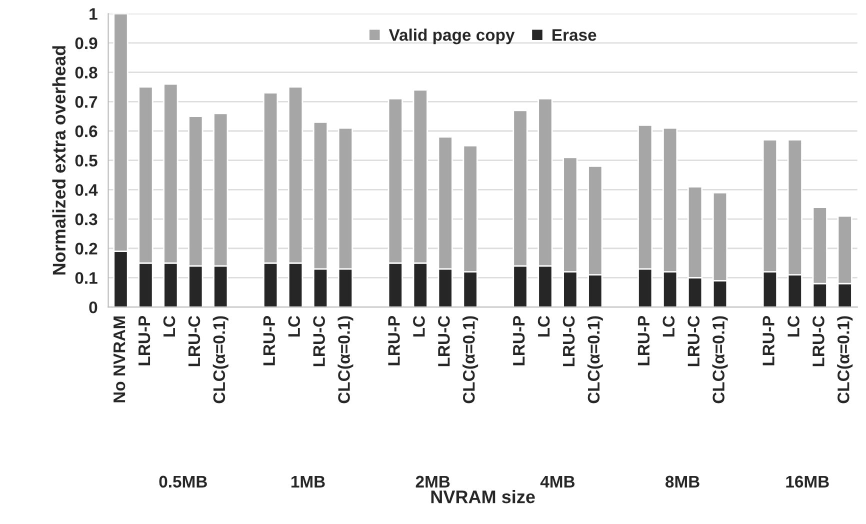 The height and width of the screenshot is (524, 866). What do you see at coordinates (86, 131) in the screenshot?
I see `y-tick-label: 0.6` at bounding box center [86, 131].